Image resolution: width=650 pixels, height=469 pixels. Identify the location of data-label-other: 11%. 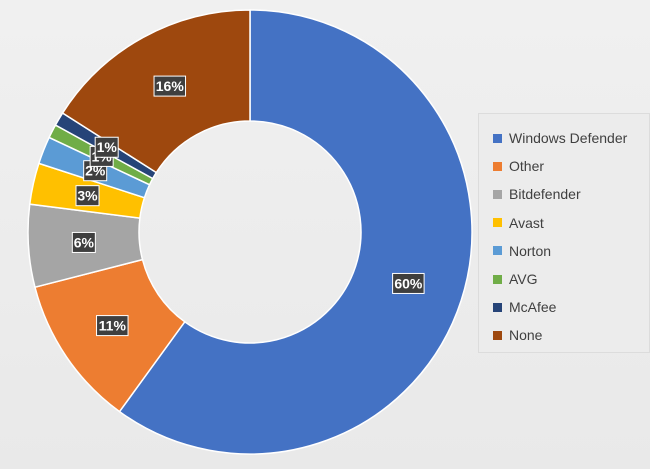
(112, 326).